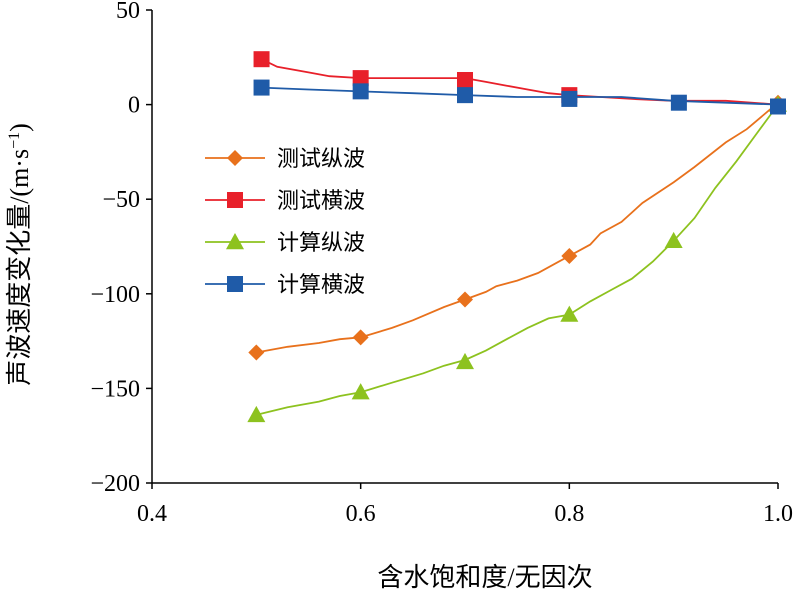 Image resolution: width=796 pixels, height=594 pixels. I want to click on x-tick-label: 0.6, so click(361, 514).